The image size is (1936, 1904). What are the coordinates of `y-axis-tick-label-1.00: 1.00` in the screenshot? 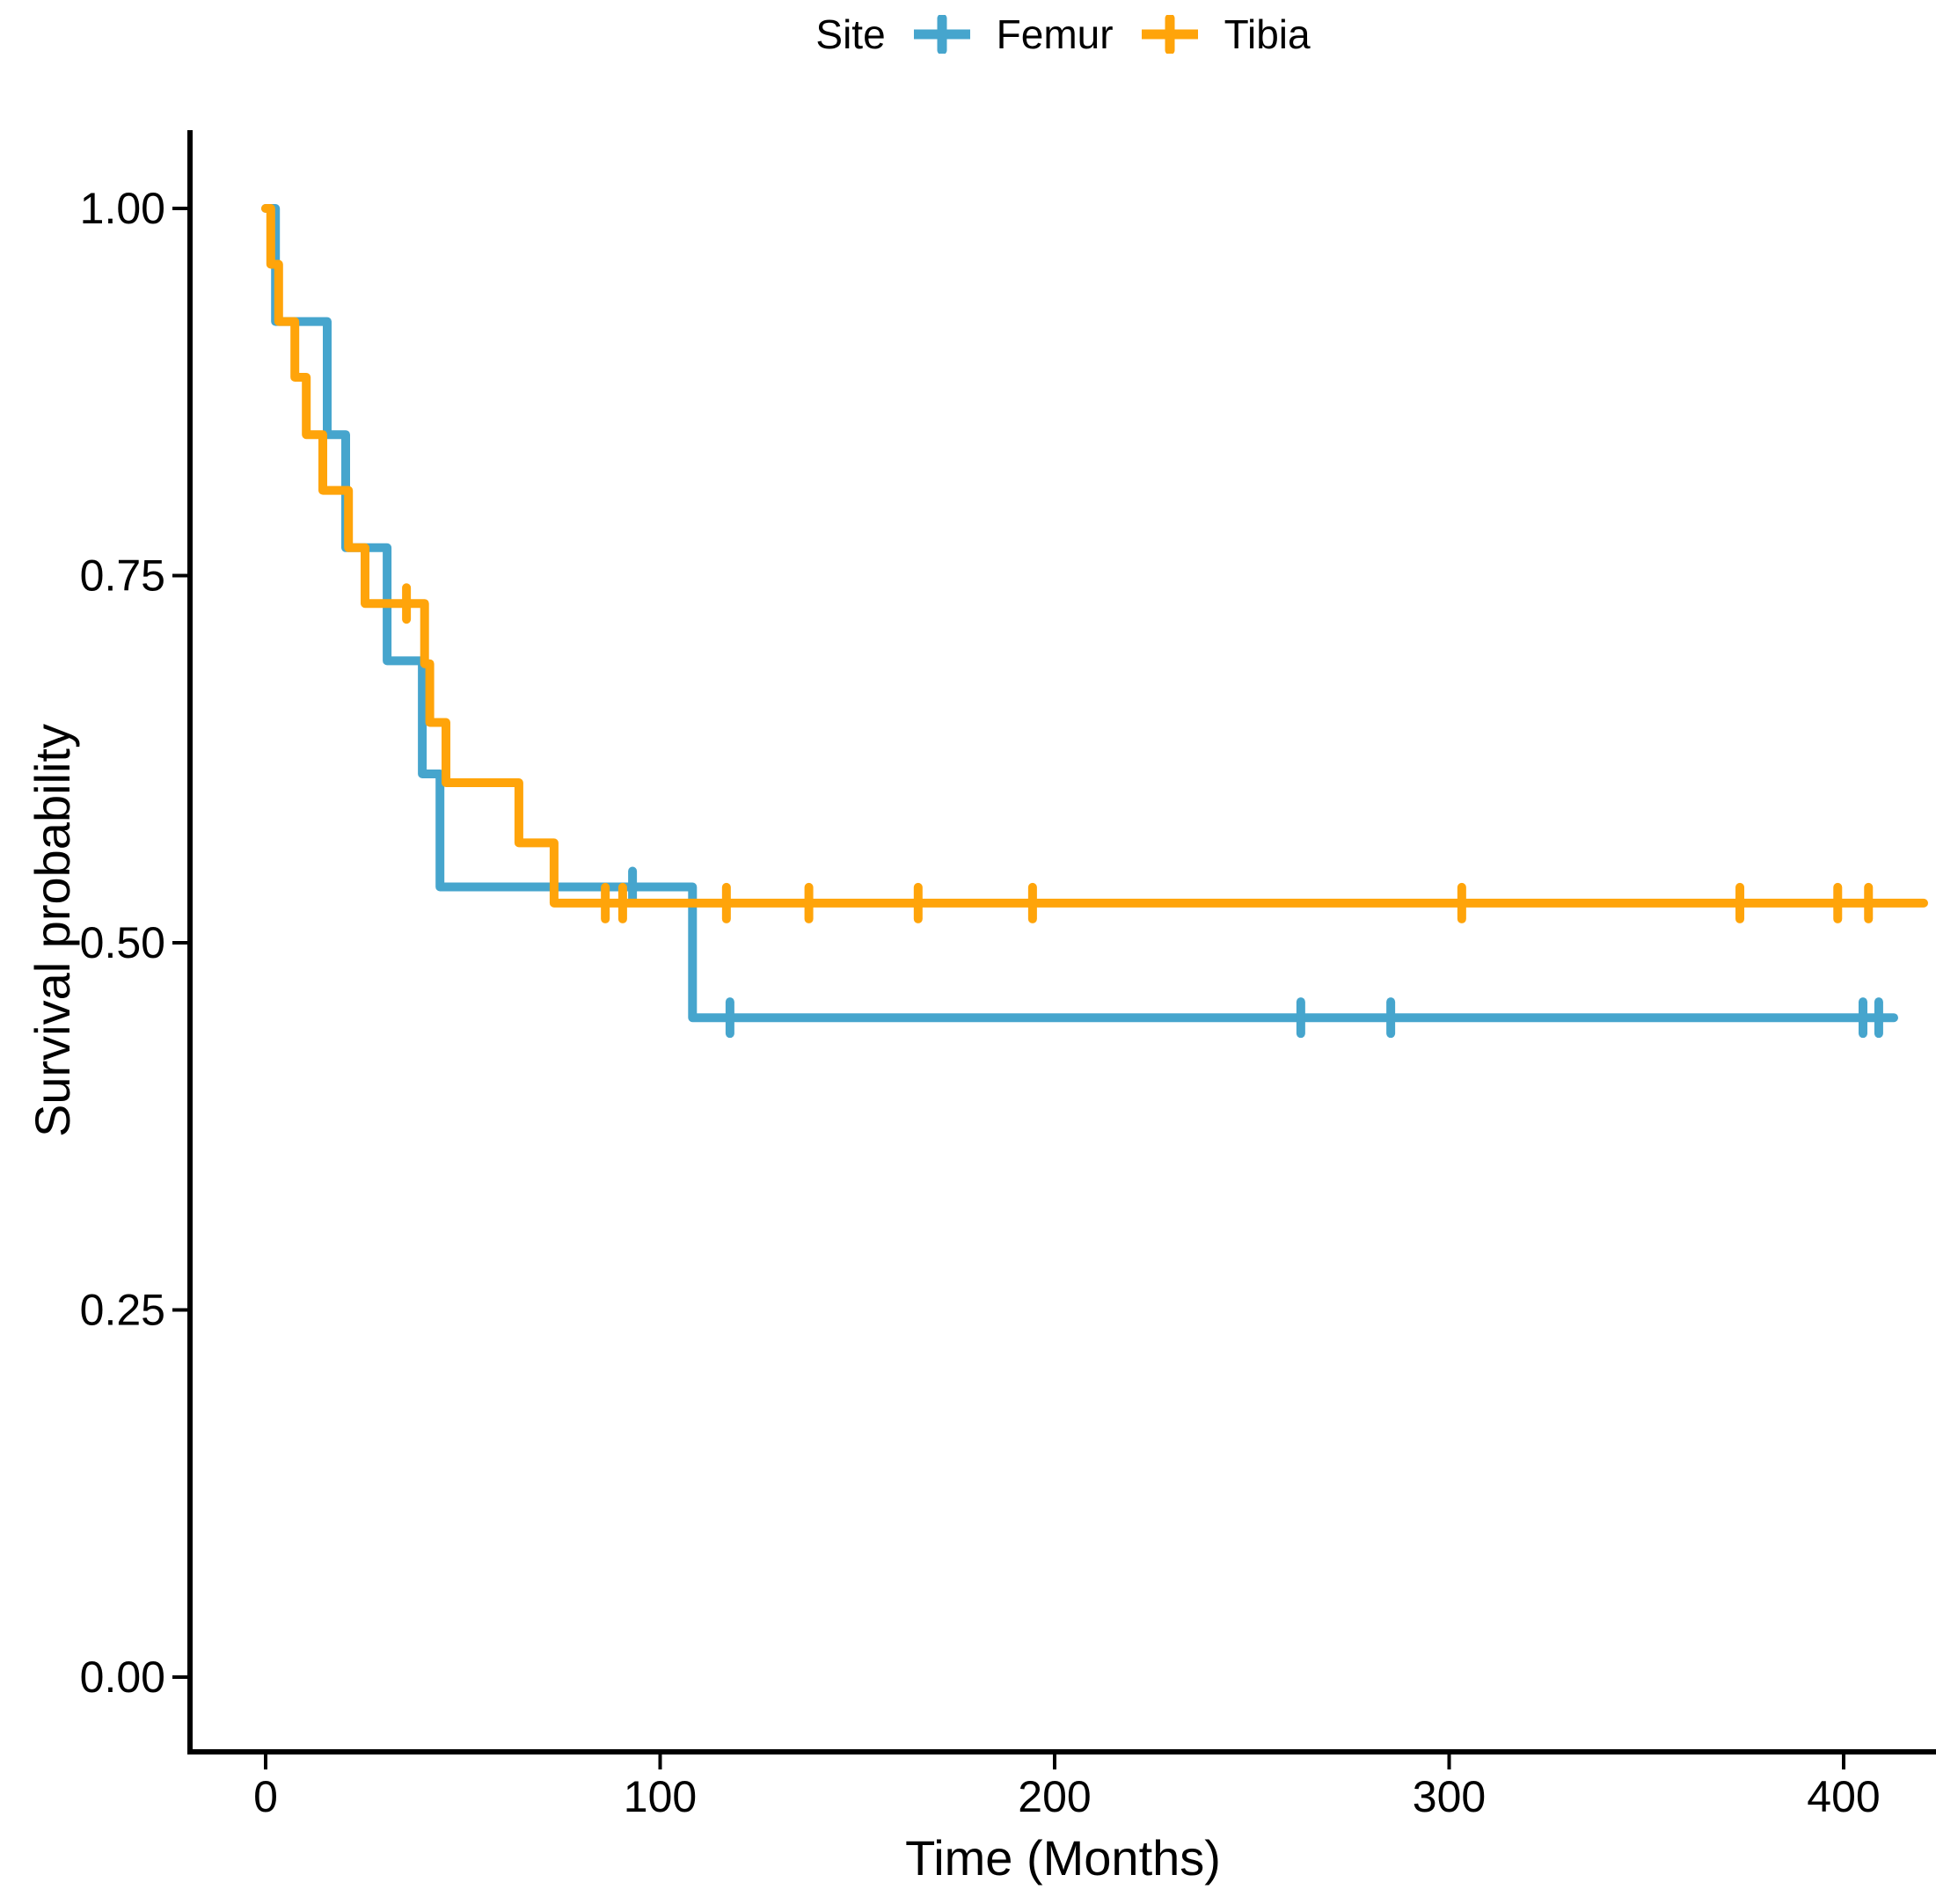 It's located at (122, 208).